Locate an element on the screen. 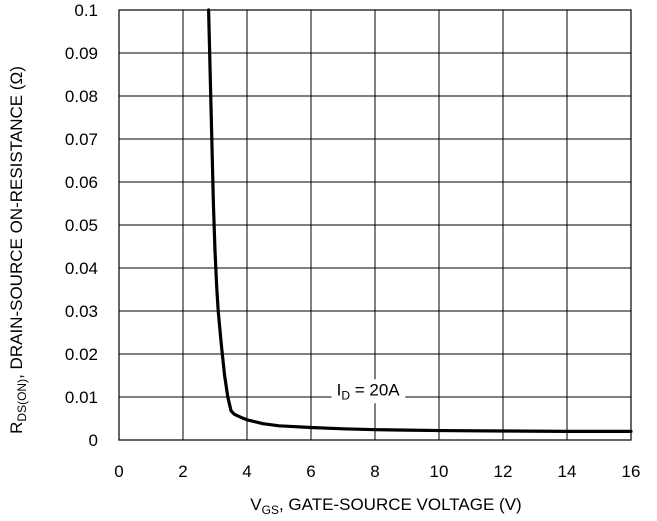 The width and height of the screenshot is (657, 521). y-axis-title: RDS(ON), DRAIN-SOURCE ON-RESISTANCE (Ω) is located at coordinates (18, 250).